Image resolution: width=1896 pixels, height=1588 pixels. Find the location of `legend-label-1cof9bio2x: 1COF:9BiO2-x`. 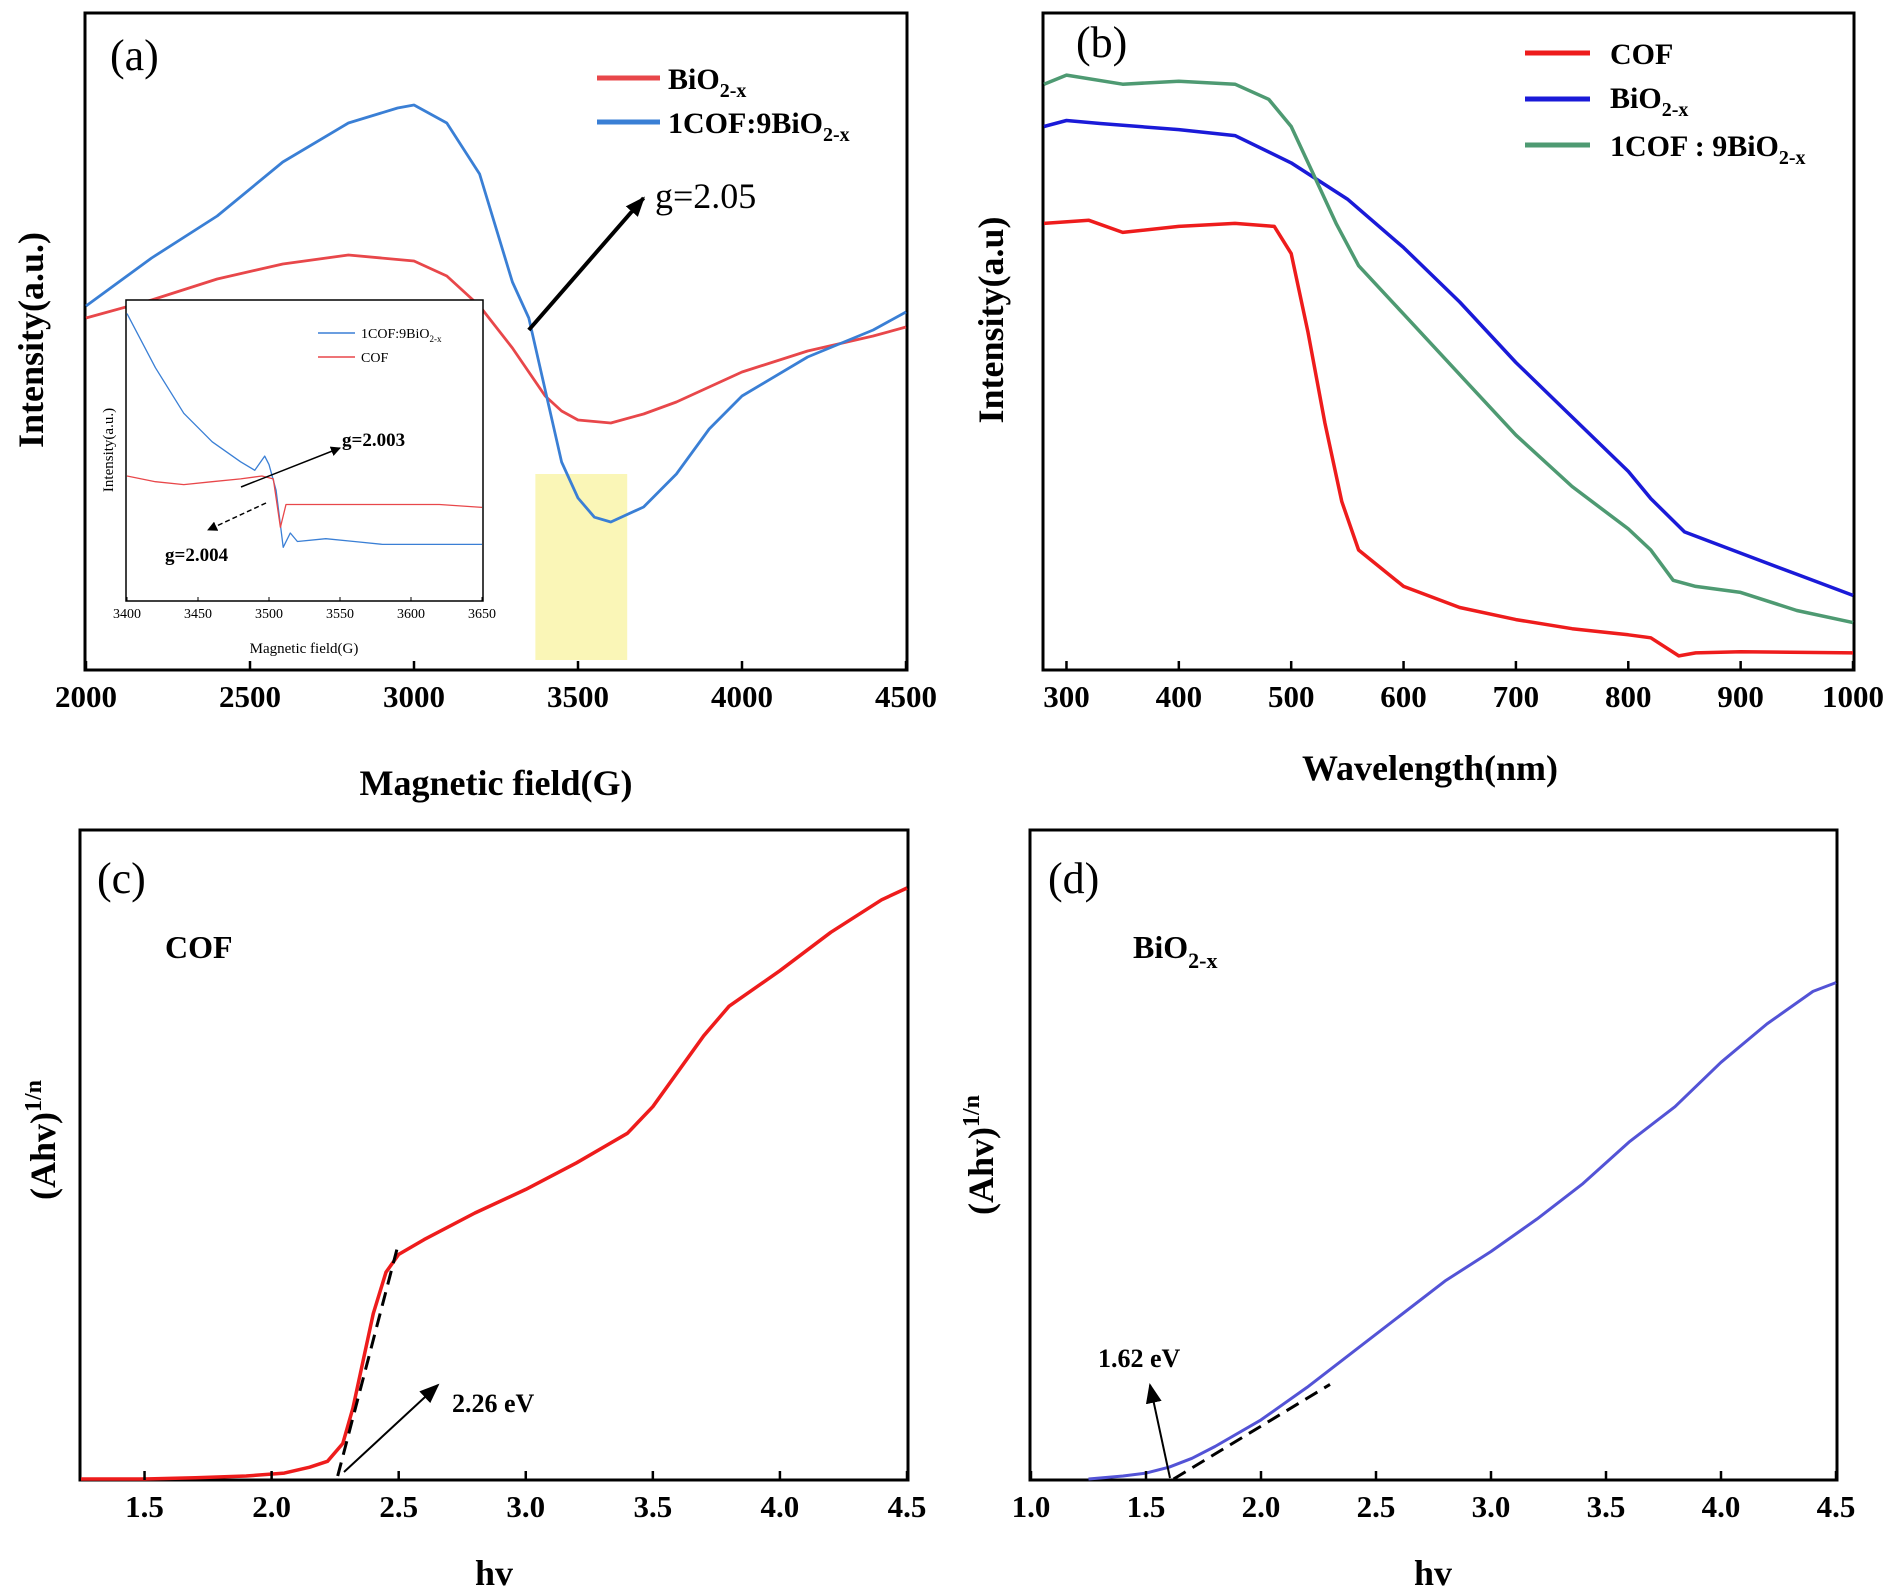

legend-label-1cof9bio2x: 1COF:9BiO2-x is located at coordinates (759, 126).